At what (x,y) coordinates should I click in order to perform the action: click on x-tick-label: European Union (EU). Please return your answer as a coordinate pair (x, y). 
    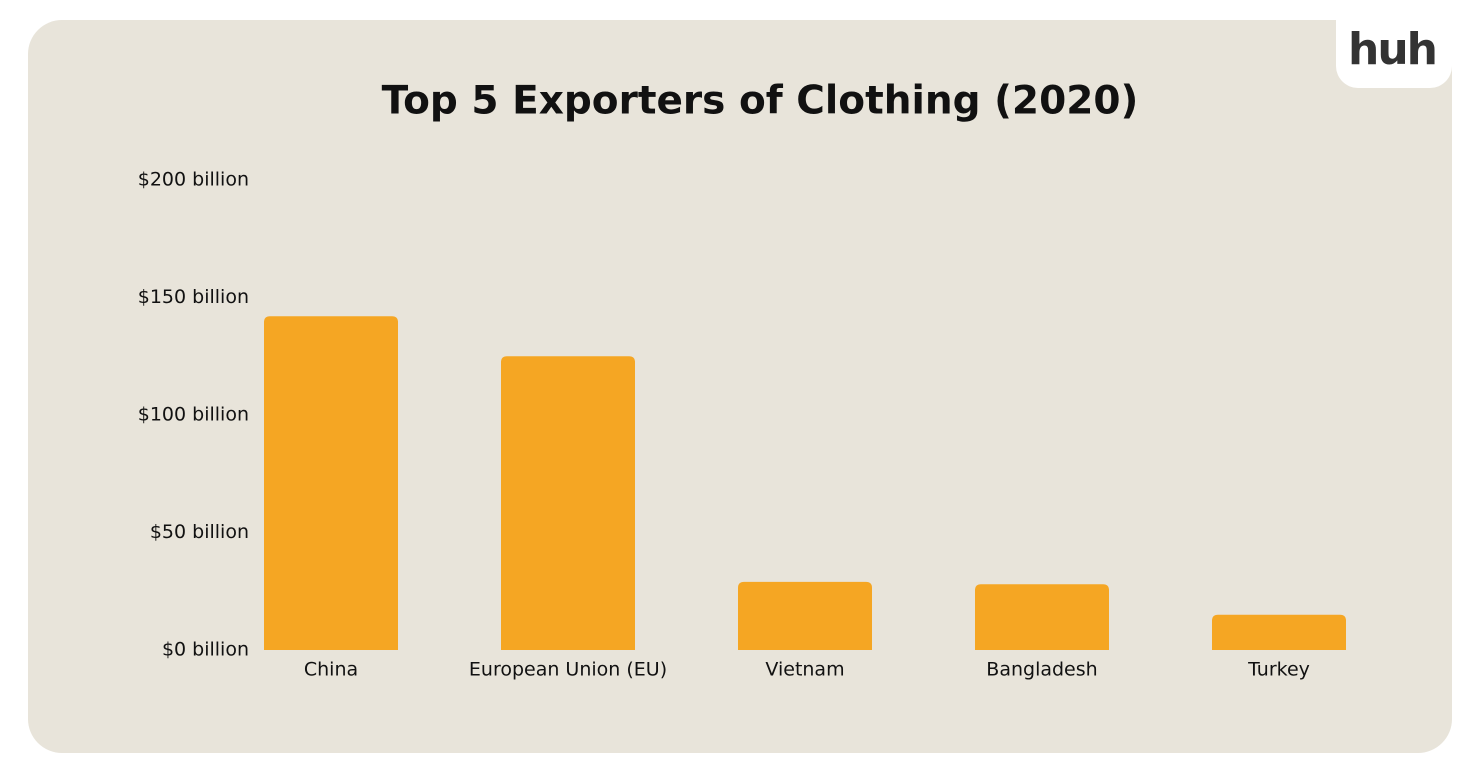
    Looking at the image, I should click on (568, 670).